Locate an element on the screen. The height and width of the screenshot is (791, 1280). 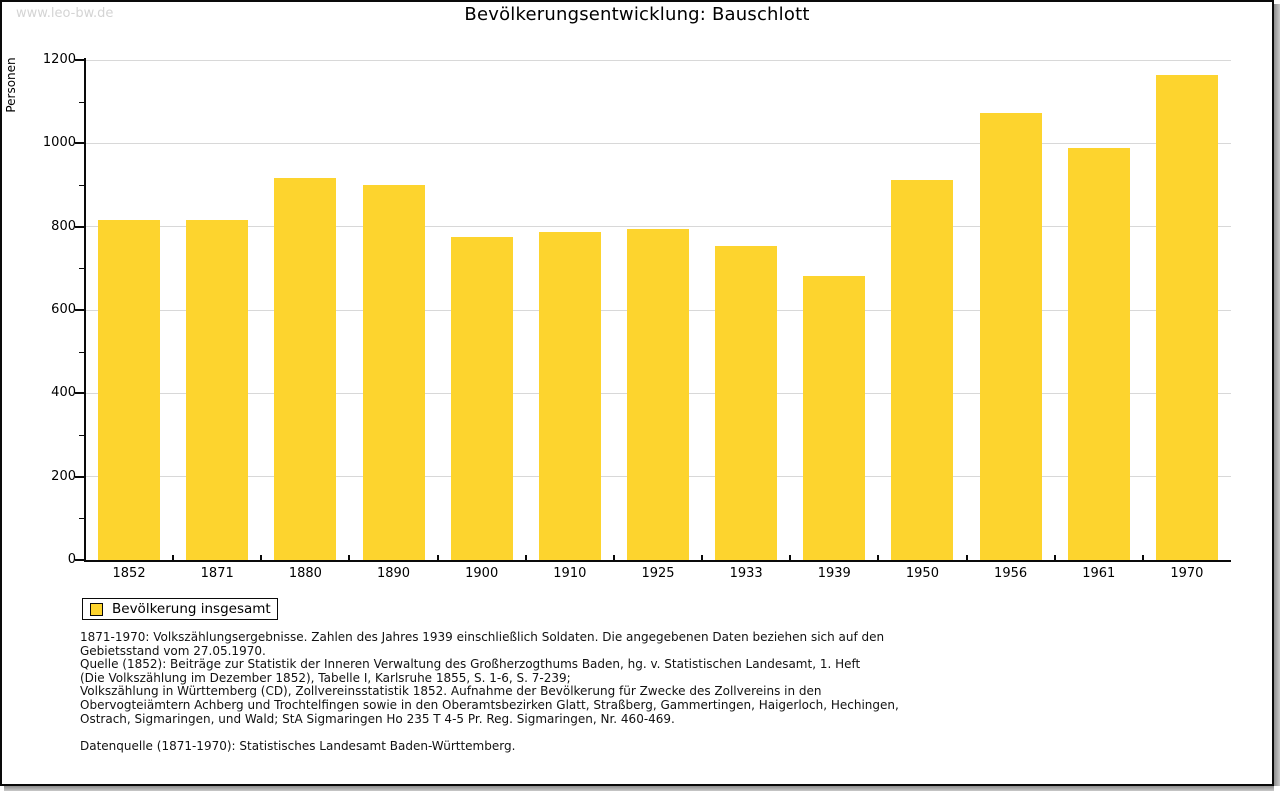
y-tick-label: 800 is located at coordinates (63, 226).